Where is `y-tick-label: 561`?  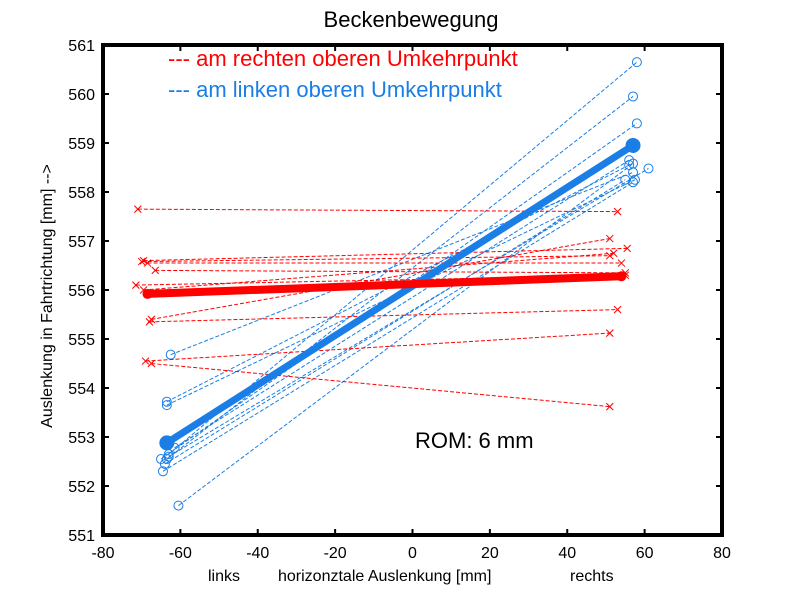 y-tick-label: 561 is located at coordinates (81, 46).